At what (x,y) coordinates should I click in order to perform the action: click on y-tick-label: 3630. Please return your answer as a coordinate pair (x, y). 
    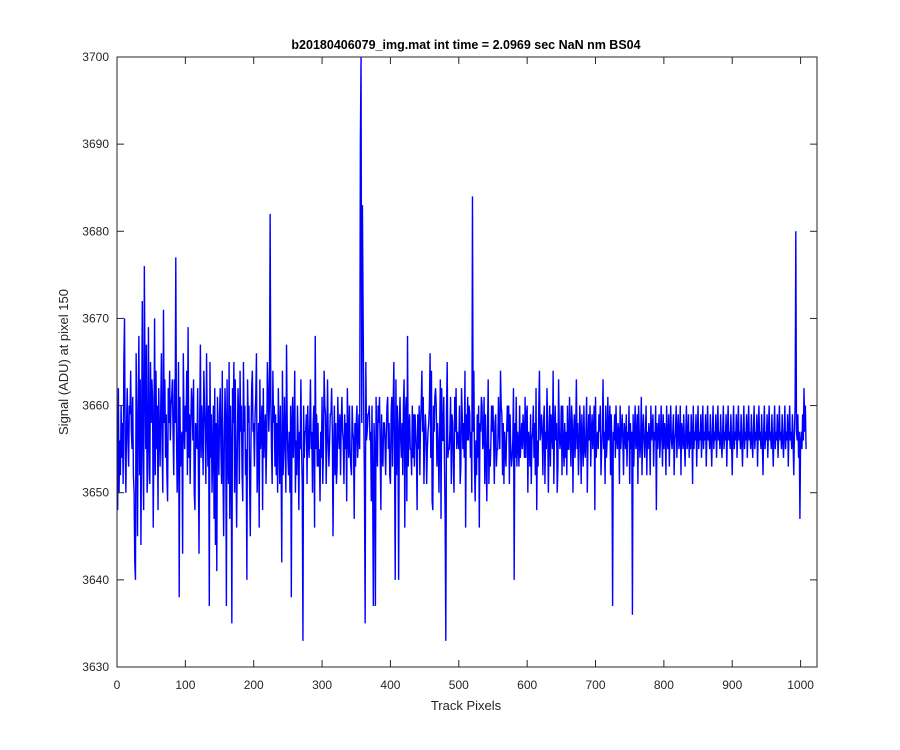
    Looking at the image, I should click on (95, 667).